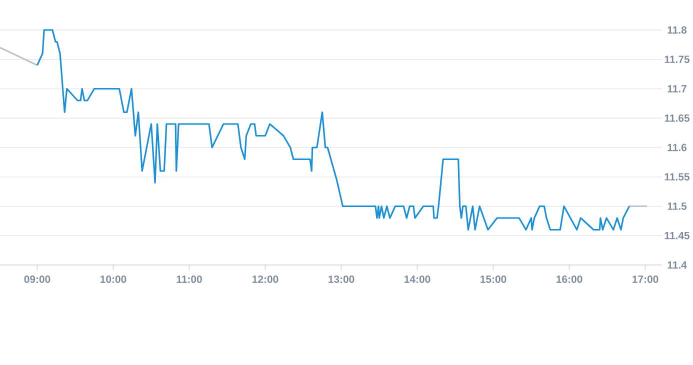 Image resolution: width=693 pixels, height=365 pixels. I want to click on x-tick-label: 14:00, so click(417, 279).